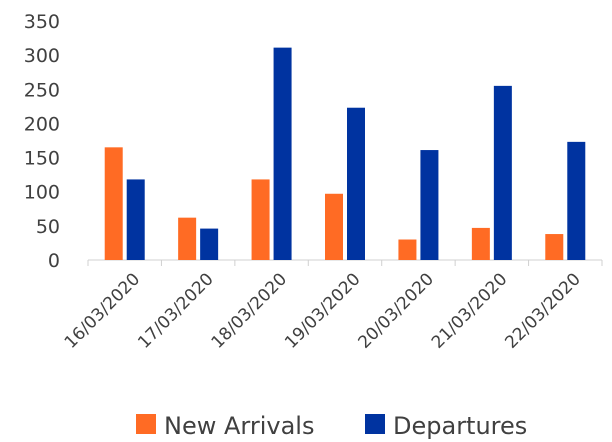  What do you see at coordinates (396, 310) in the screenshot?
I see `x-tick-label: 20/03/2020` at bounding box center [396, 310].